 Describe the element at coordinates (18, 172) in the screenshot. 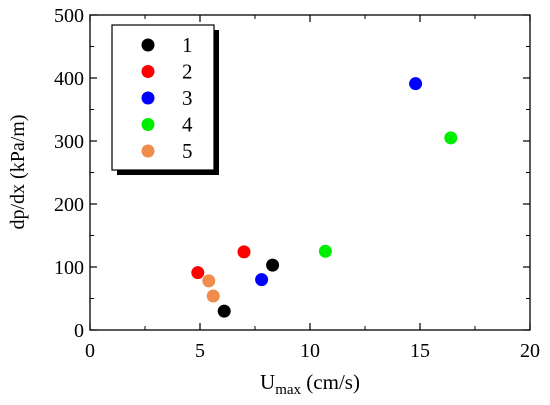

I see `y-axis-label: dp/dx (kPa/m)` at that location.